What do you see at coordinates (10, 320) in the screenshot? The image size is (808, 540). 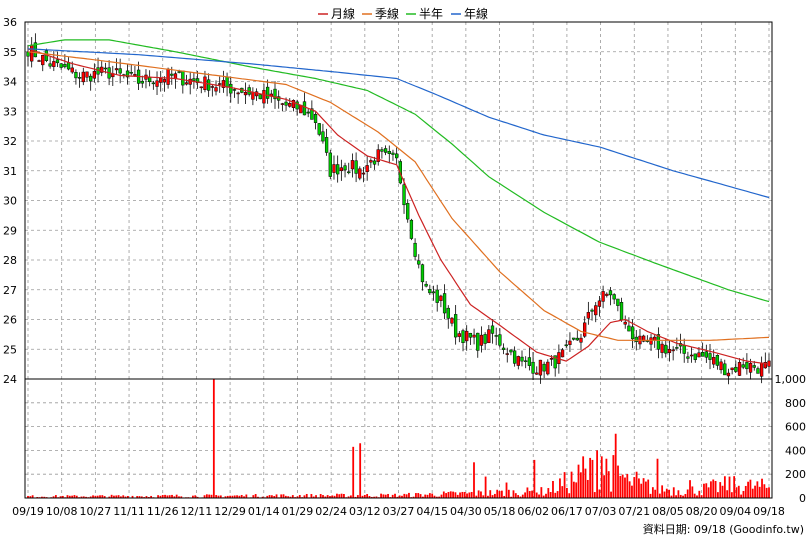 I see `price-tick-label: 26` at bounding box center [10, 320].